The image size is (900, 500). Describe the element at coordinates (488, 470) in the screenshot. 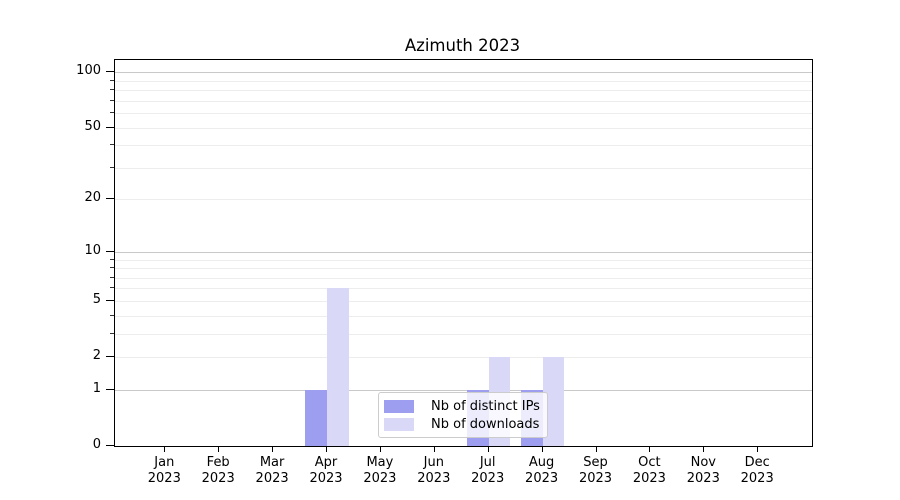

I see `x-tick-label-jul: Jul 2023` at that location.